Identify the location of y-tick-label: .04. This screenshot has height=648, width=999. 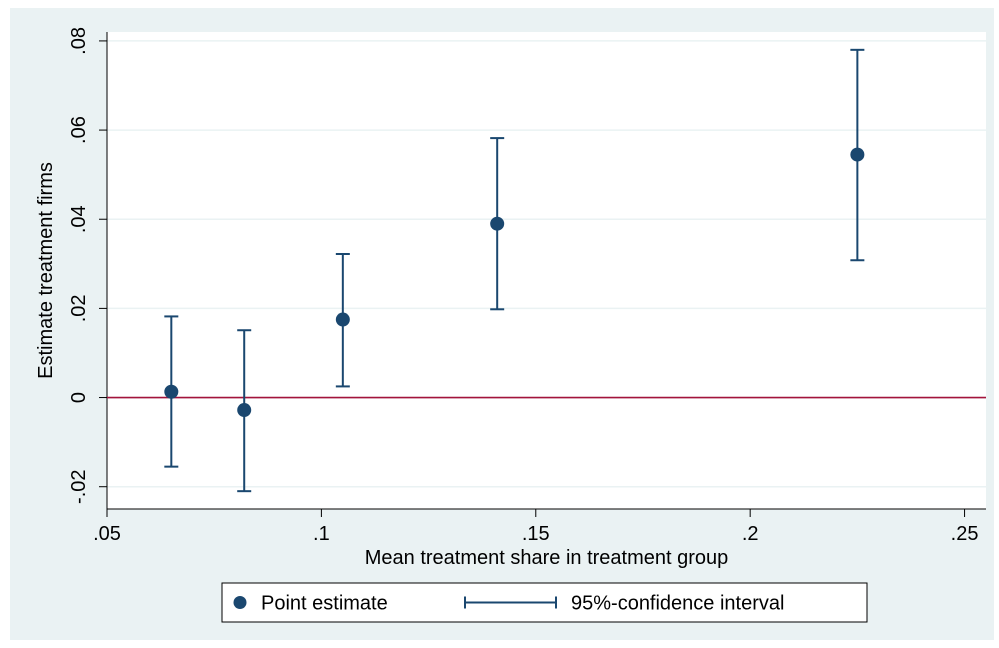
(79, 219).